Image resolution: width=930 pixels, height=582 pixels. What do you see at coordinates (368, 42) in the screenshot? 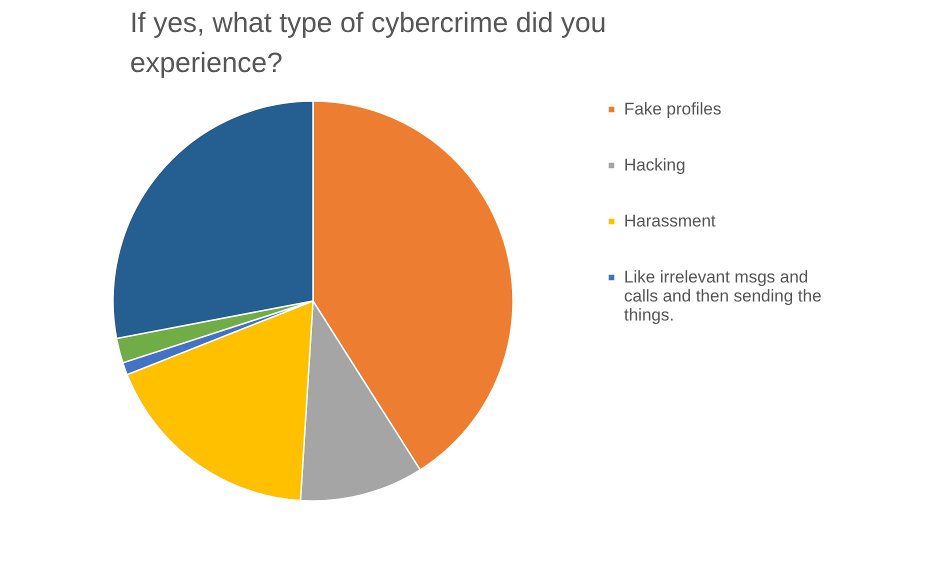
I see `chart-title: If yes, what type of cybercrime did you experience?` at bounding box center [368, 42].